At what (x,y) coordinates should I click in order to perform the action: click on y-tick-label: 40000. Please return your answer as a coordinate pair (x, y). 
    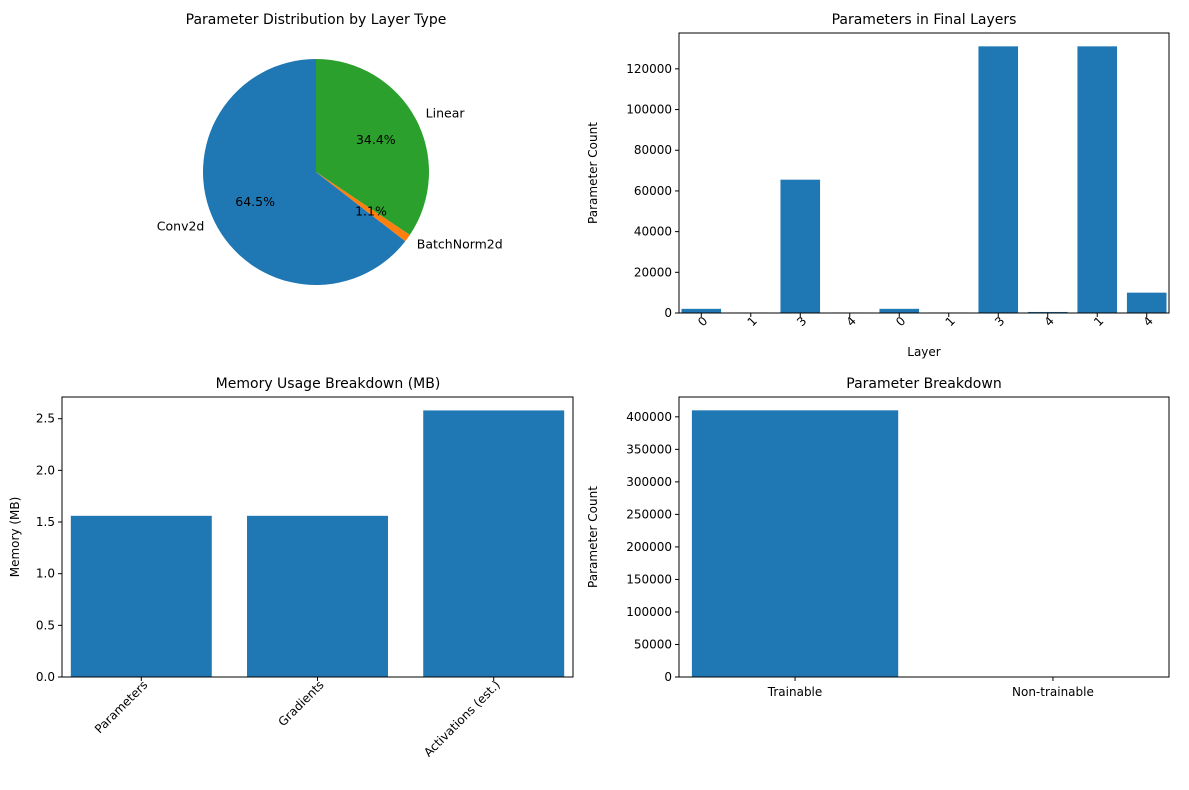
    Looking at the image, I should click on (653, 232).